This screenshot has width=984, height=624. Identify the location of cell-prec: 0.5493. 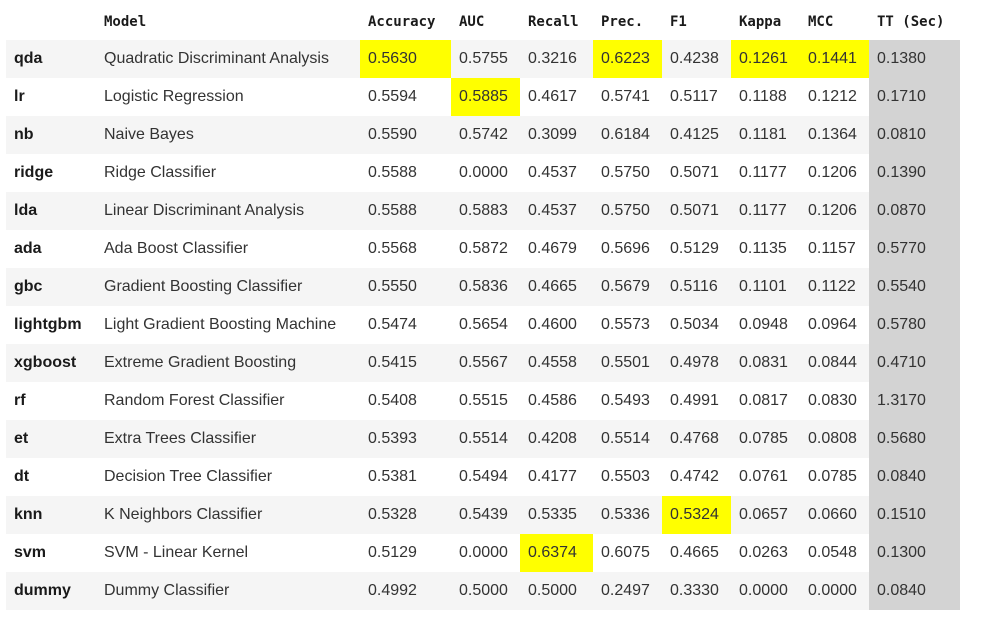
(627, 401).